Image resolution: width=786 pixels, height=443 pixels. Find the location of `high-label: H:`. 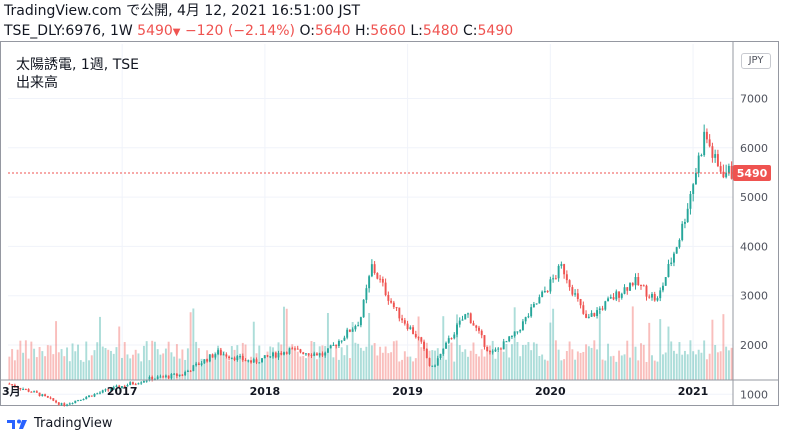

high-label: H: is located at coordinates (363, 31).